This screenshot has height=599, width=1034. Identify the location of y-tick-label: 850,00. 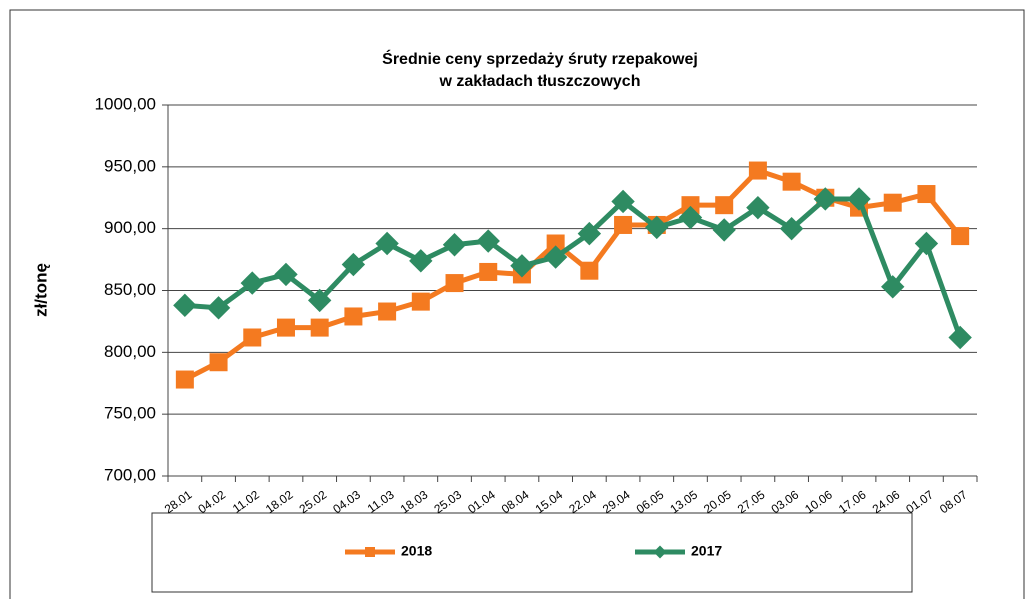
(130, 289).